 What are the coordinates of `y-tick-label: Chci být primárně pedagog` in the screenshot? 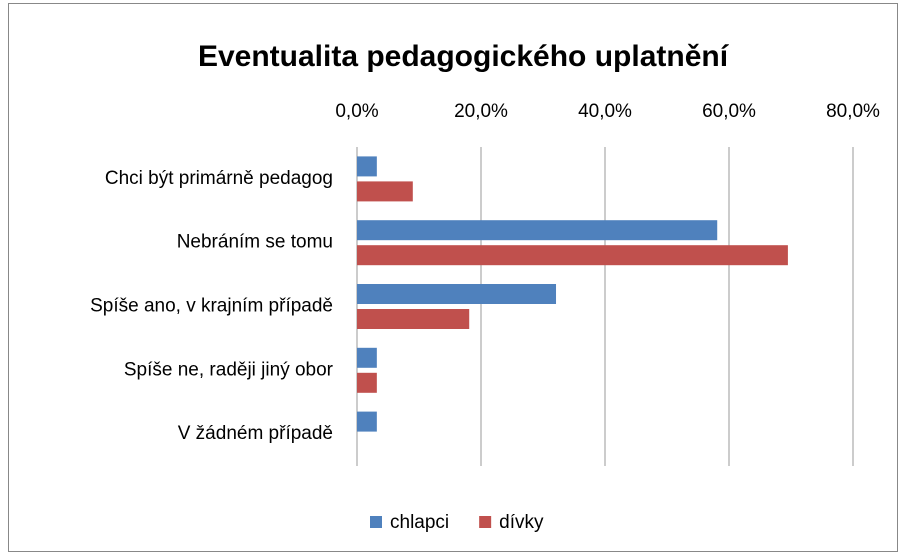 It's located at (219, 178).